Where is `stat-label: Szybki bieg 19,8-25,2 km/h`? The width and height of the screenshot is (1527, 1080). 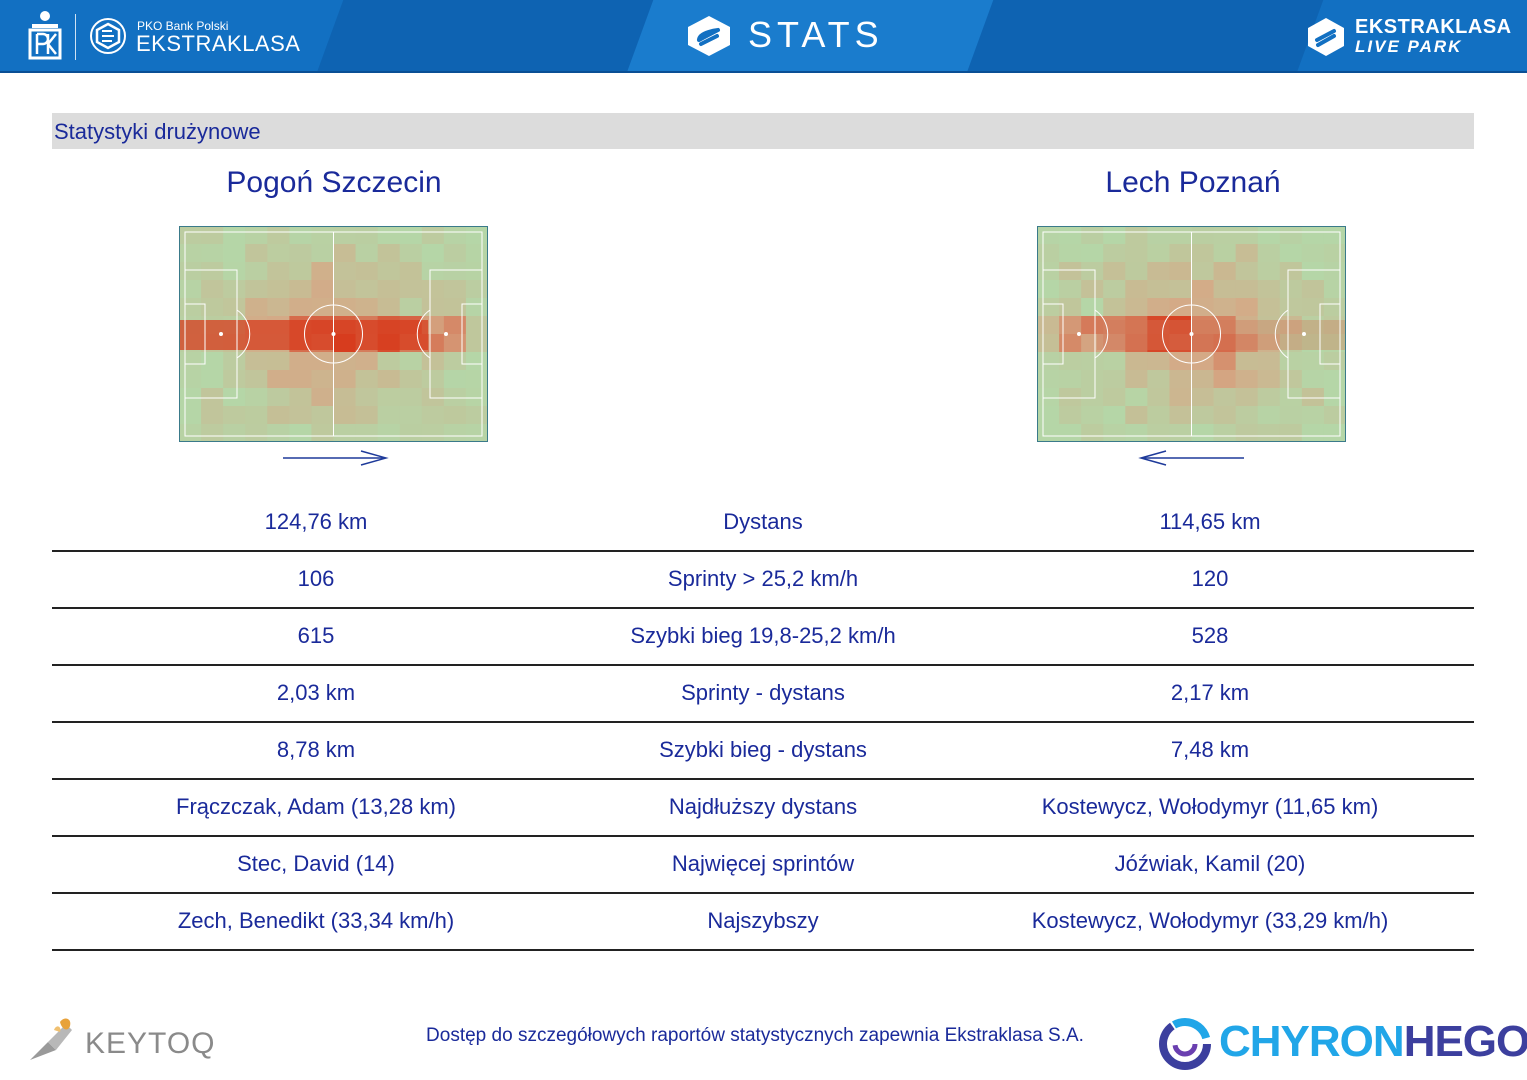
stat-label: Szybki bieg 19,8-25,2 km/h is located at coordinates (763, 635).